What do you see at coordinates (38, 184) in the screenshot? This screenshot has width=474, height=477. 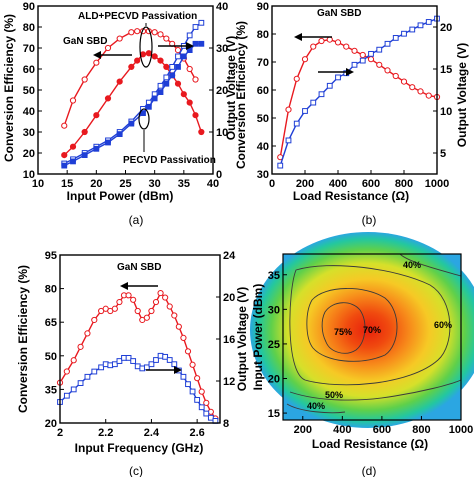 I see `x-tick-label: 10` at bounding box center [38, 184].